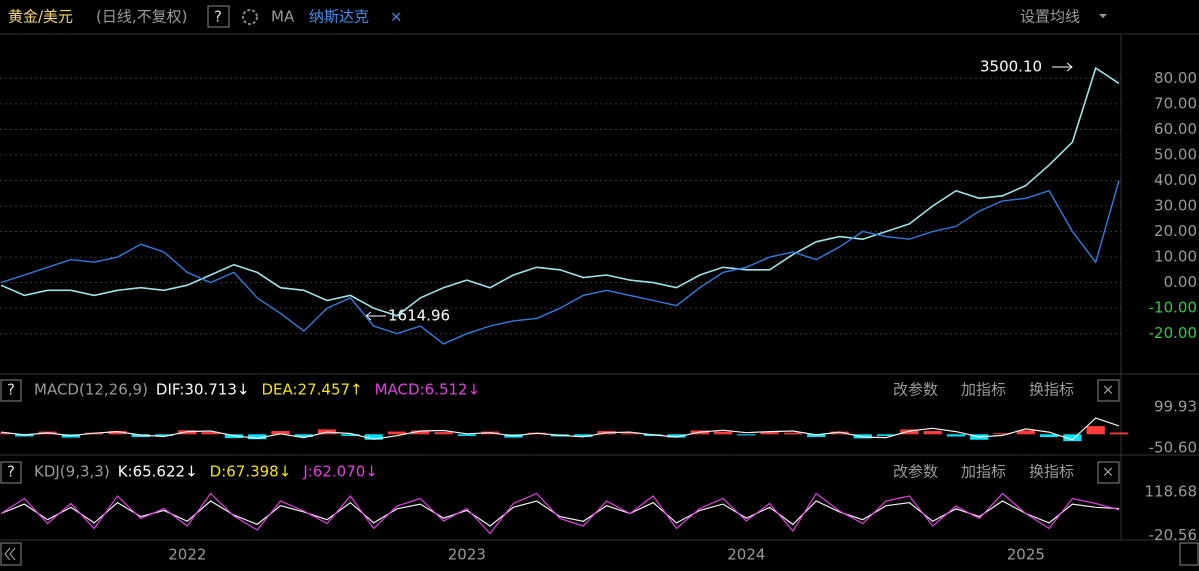 The image size is (1199, 571). What do you see at coordinates (467, 555) in the screenshot?
I see `x-tick-label: 2023` at bounding box center [467, 555].